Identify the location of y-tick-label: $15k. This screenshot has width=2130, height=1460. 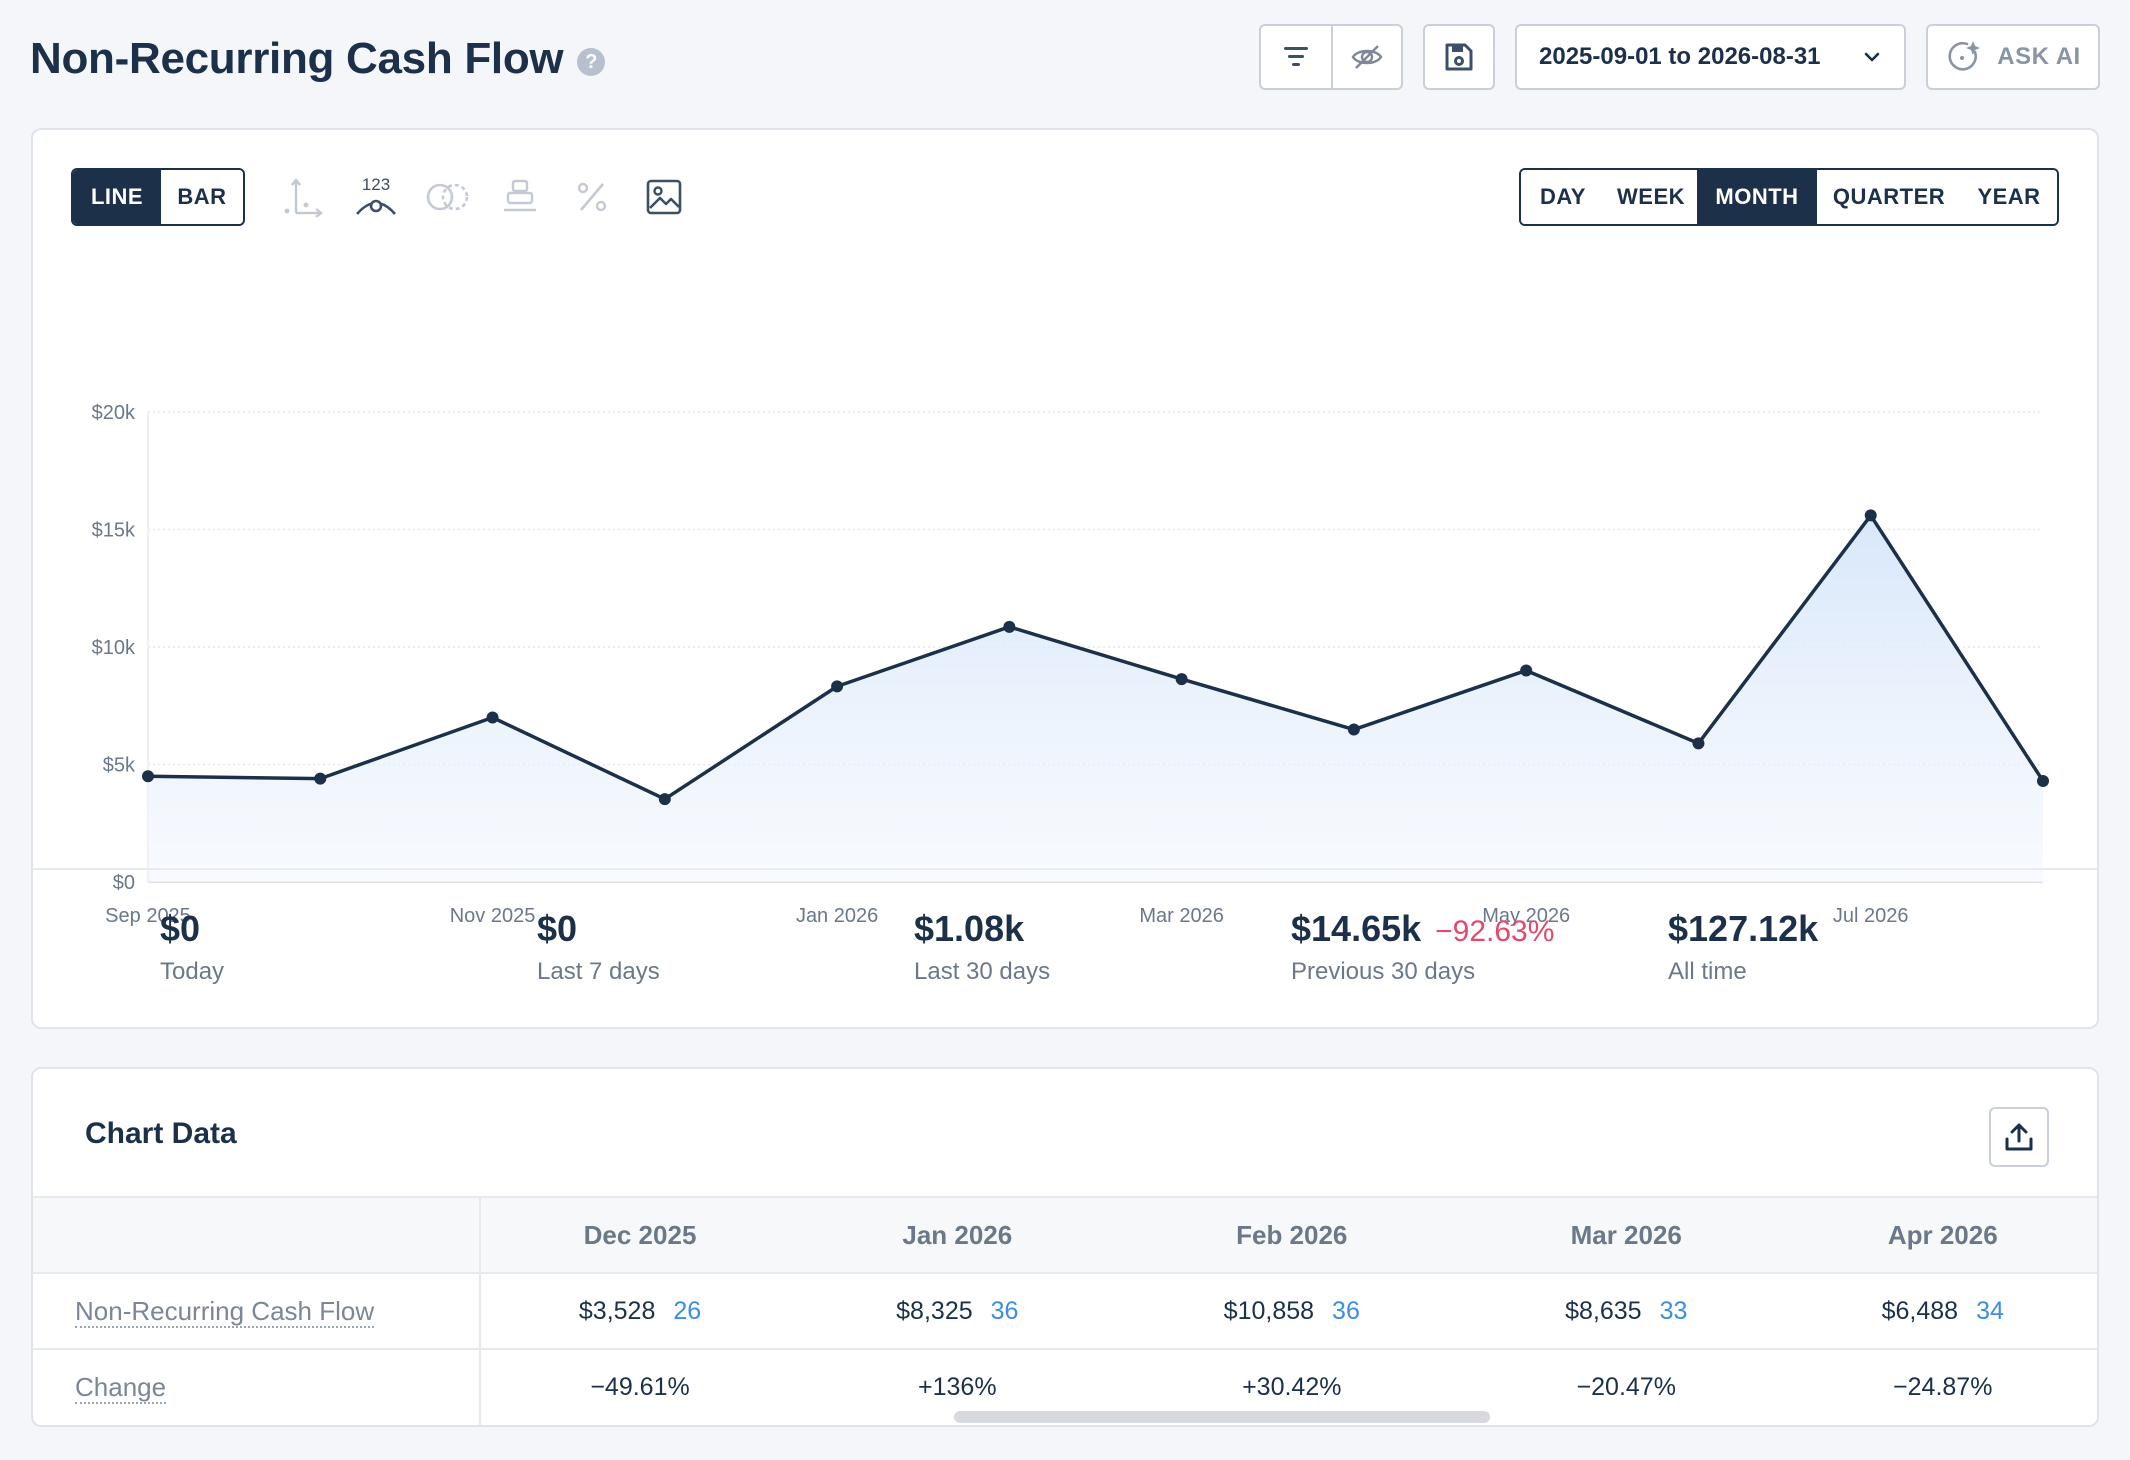
(114, 531).